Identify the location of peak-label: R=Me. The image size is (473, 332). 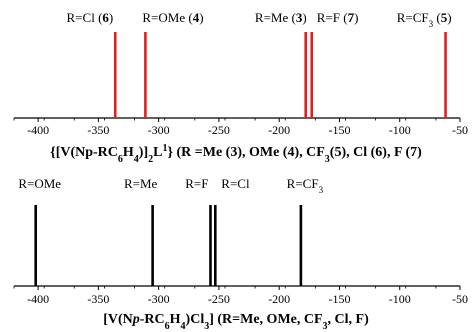
(141, 183).